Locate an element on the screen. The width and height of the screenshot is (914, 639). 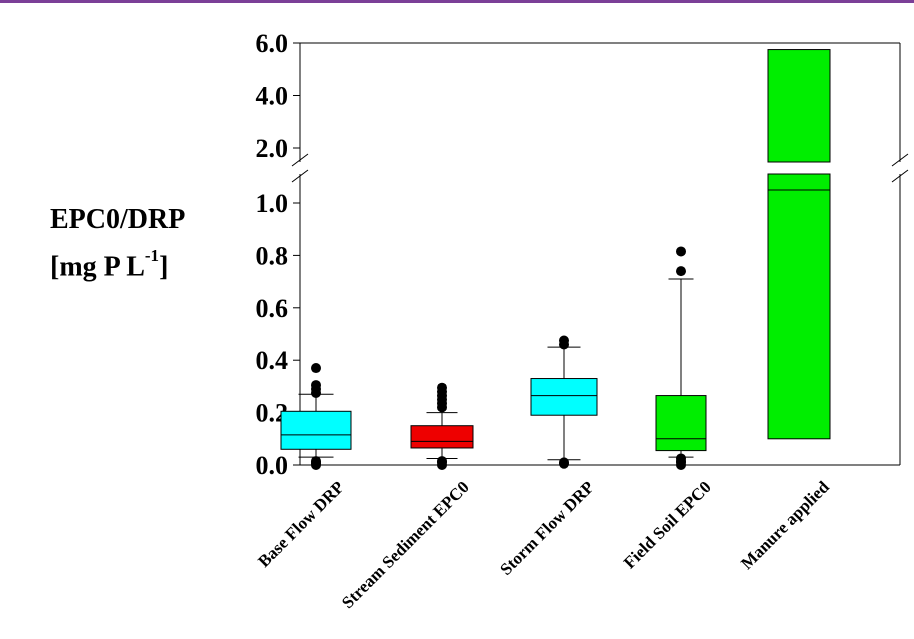
y-tick-label: 6.0 is located at coordinates (272, 43).